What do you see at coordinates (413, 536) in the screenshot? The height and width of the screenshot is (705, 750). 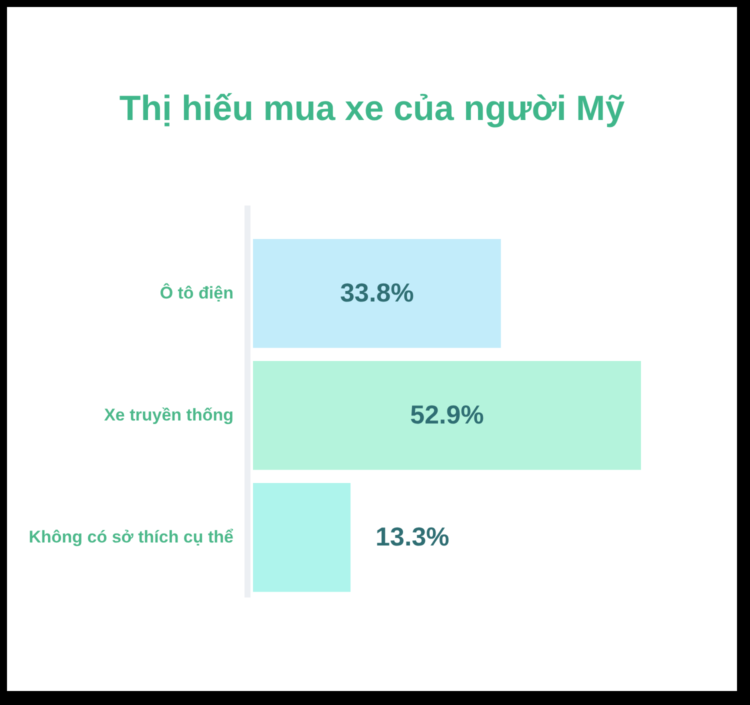 I see `data-label: 13.3%` at bounding box center [413, 536].